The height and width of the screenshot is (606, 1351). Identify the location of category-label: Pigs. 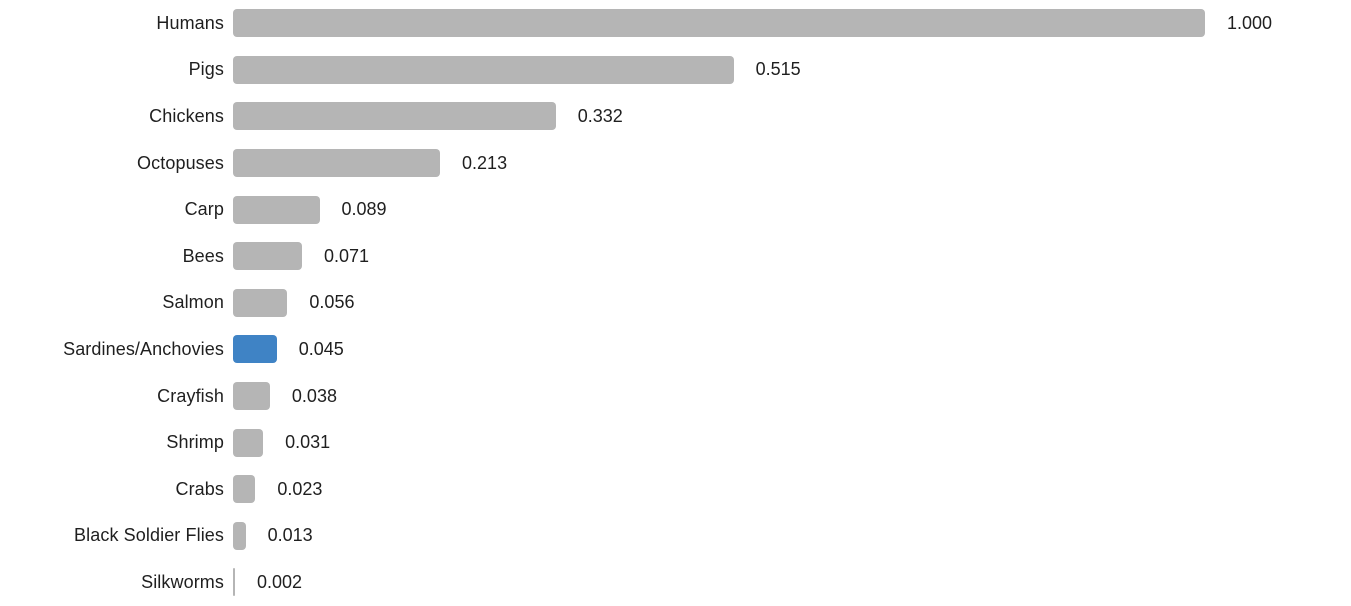
(206, 69).